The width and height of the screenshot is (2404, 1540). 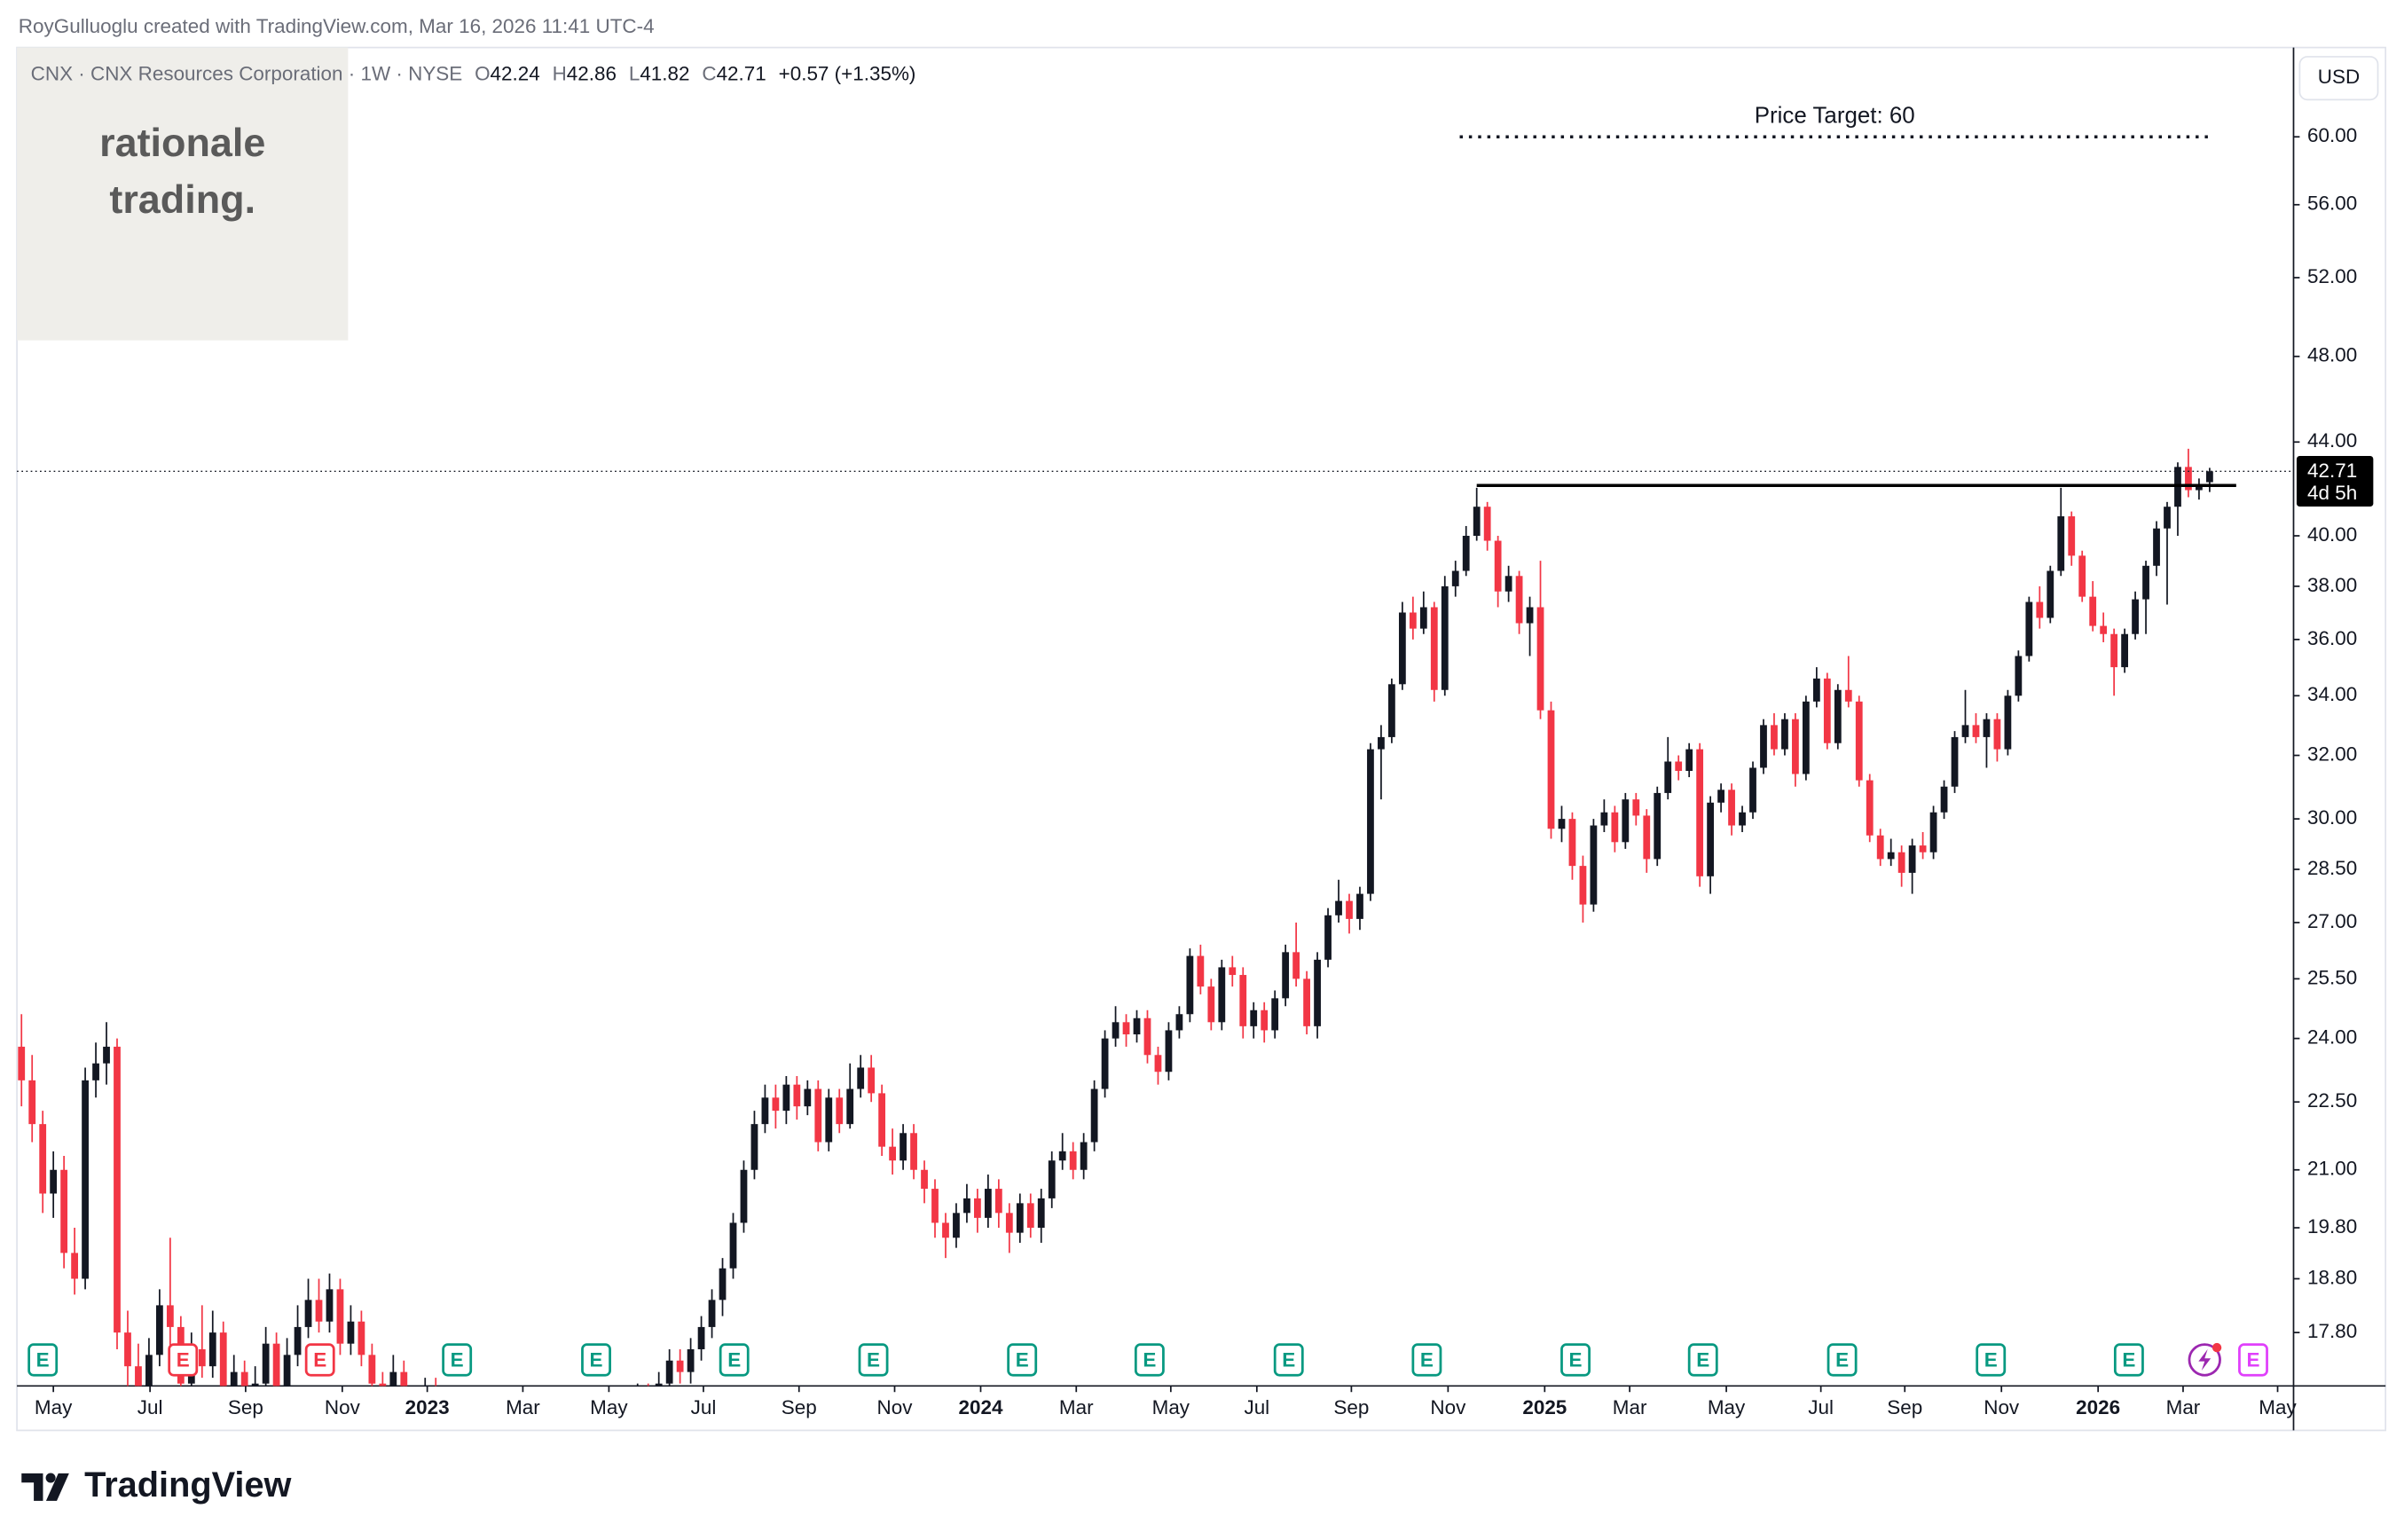 I want to click on ohlc-label: O, so click(x=482, y=74).